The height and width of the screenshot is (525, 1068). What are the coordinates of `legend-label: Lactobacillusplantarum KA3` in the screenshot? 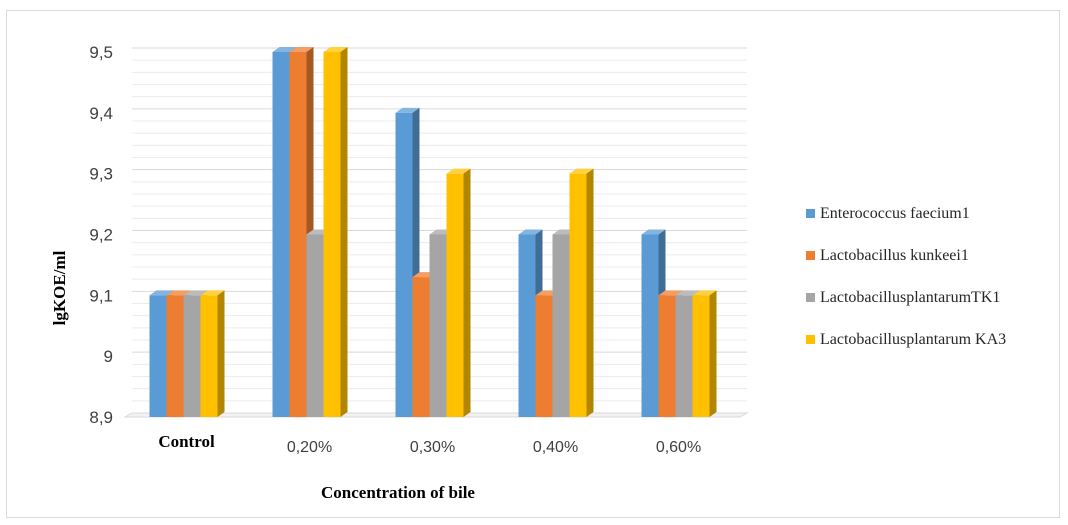 It's located at (913, 339).